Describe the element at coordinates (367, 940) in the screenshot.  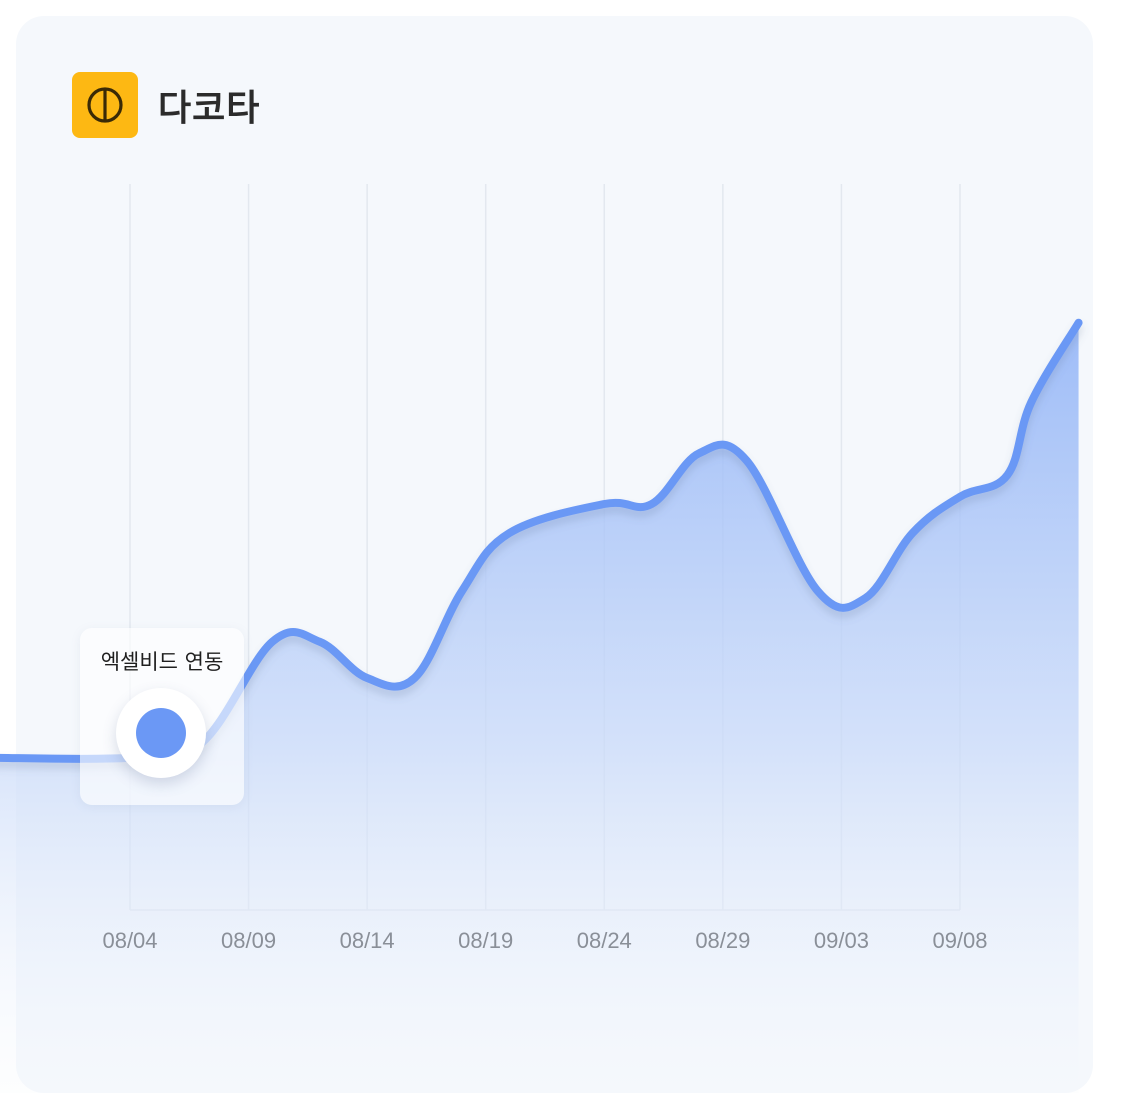
I see `x-tick-label: 08/14` at that location.